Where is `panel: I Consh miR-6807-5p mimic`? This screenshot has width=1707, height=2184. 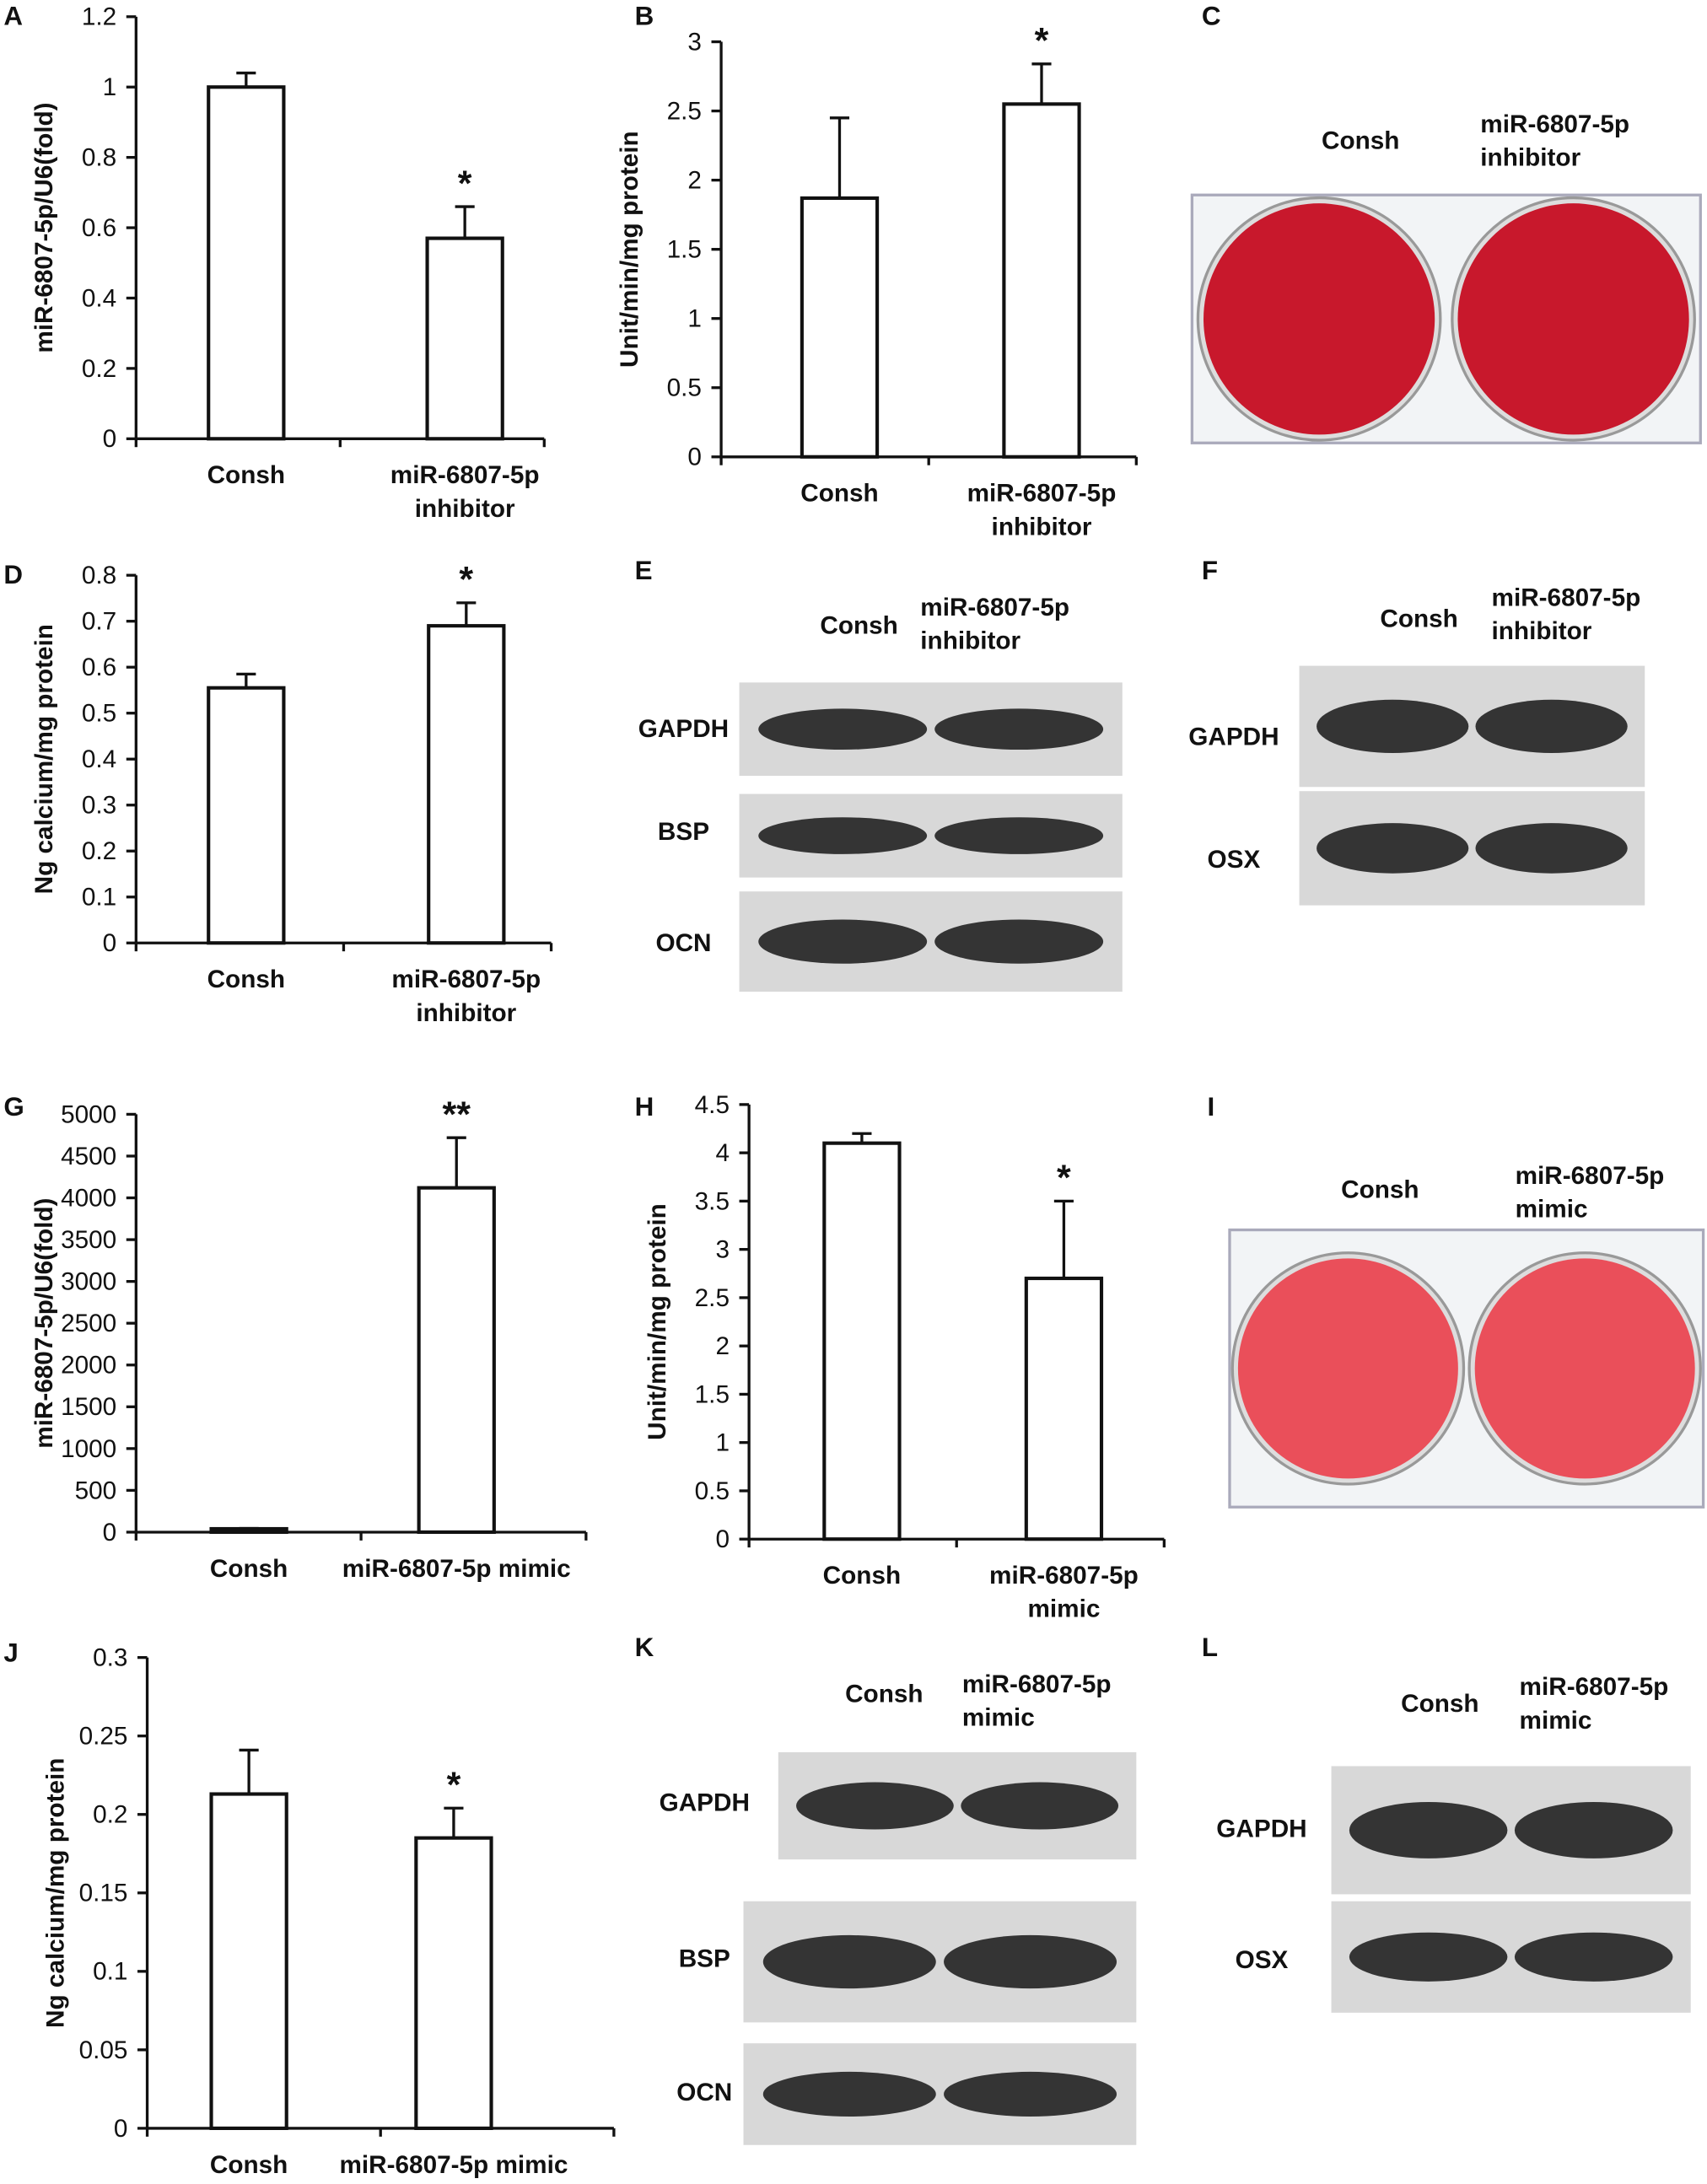
panel: I Consh miR-6807-5p mimic is located at coordinates (1456, 1301).